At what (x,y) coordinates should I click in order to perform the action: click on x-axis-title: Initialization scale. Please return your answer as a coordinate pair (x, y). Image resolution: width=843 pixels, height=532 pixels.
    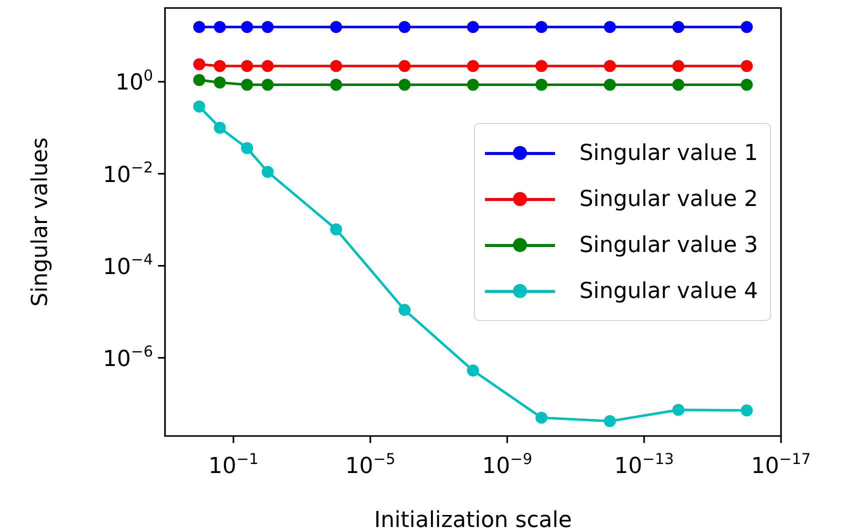
    Looking at the image, I should click on (473, 520).